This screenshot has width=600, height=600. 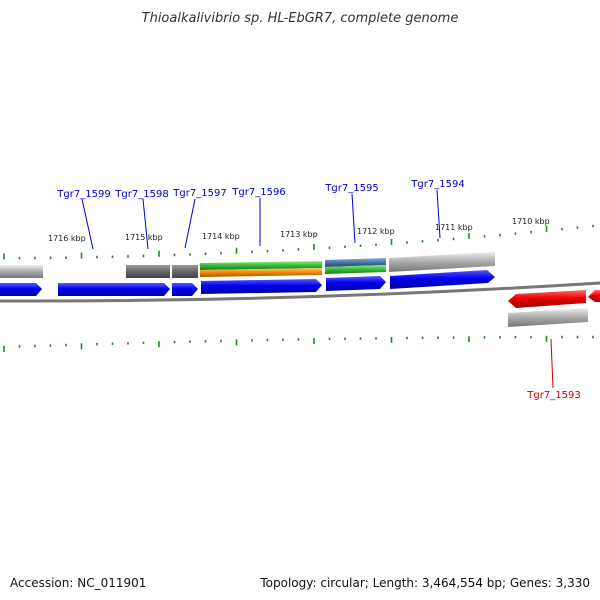 I want to click on kbp-label: 1714 kbp, so click(x=221, y=236).